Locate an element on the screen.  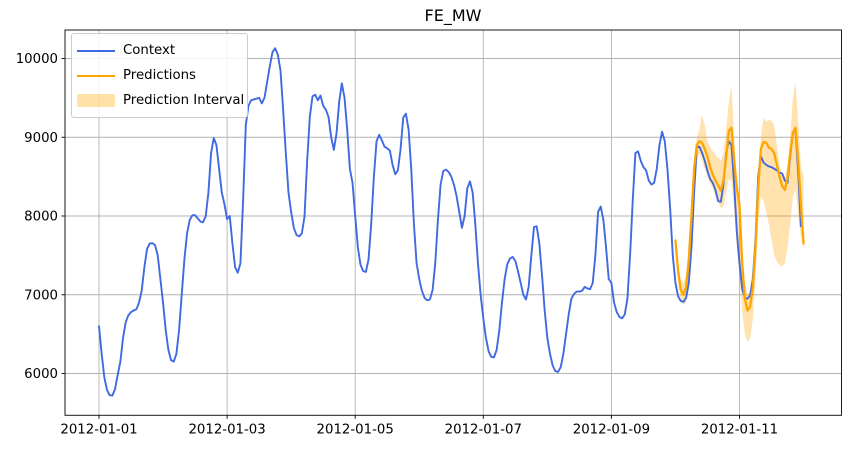
x-tick-label: 2012-01-05 is located at coordinates (355, 429).